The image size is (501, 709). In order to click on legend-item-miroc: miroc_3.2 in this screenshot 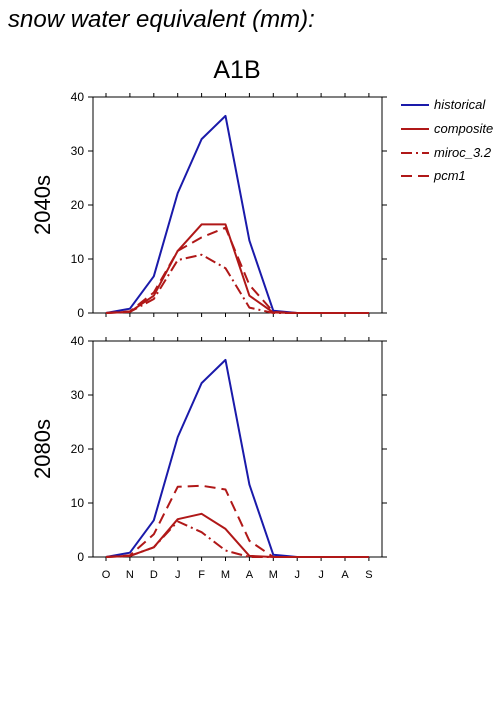, I will do `click(450, 154)`.